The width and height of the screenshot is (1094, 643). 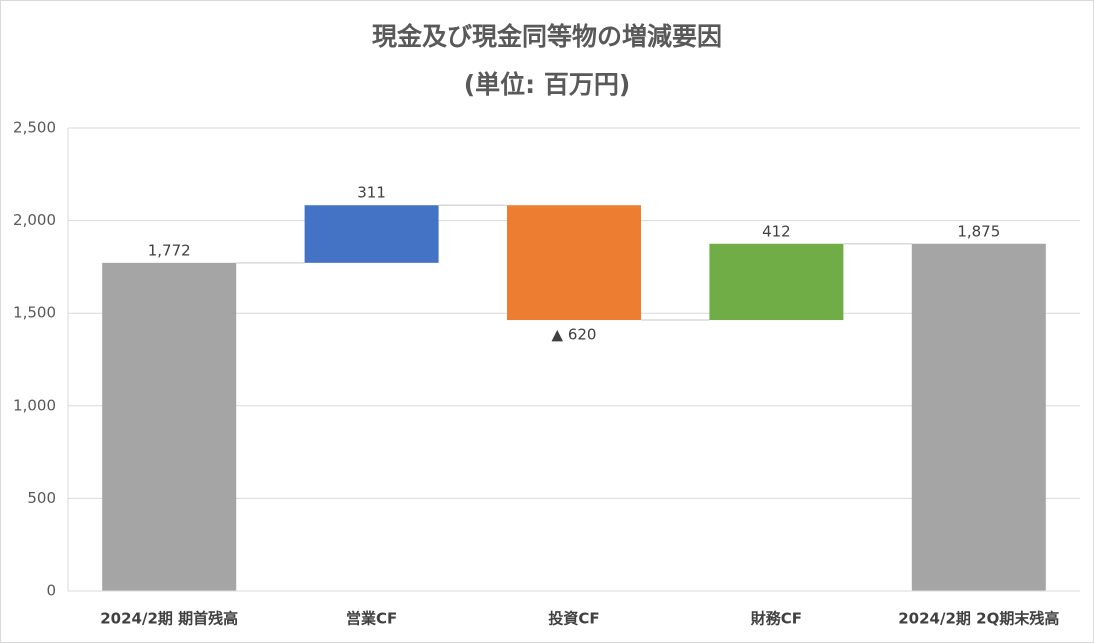 What do you see at coordinates (34, 128) in the screenshot?
I see `y-tick-label: 2,500` at bounding box center [34, 128].